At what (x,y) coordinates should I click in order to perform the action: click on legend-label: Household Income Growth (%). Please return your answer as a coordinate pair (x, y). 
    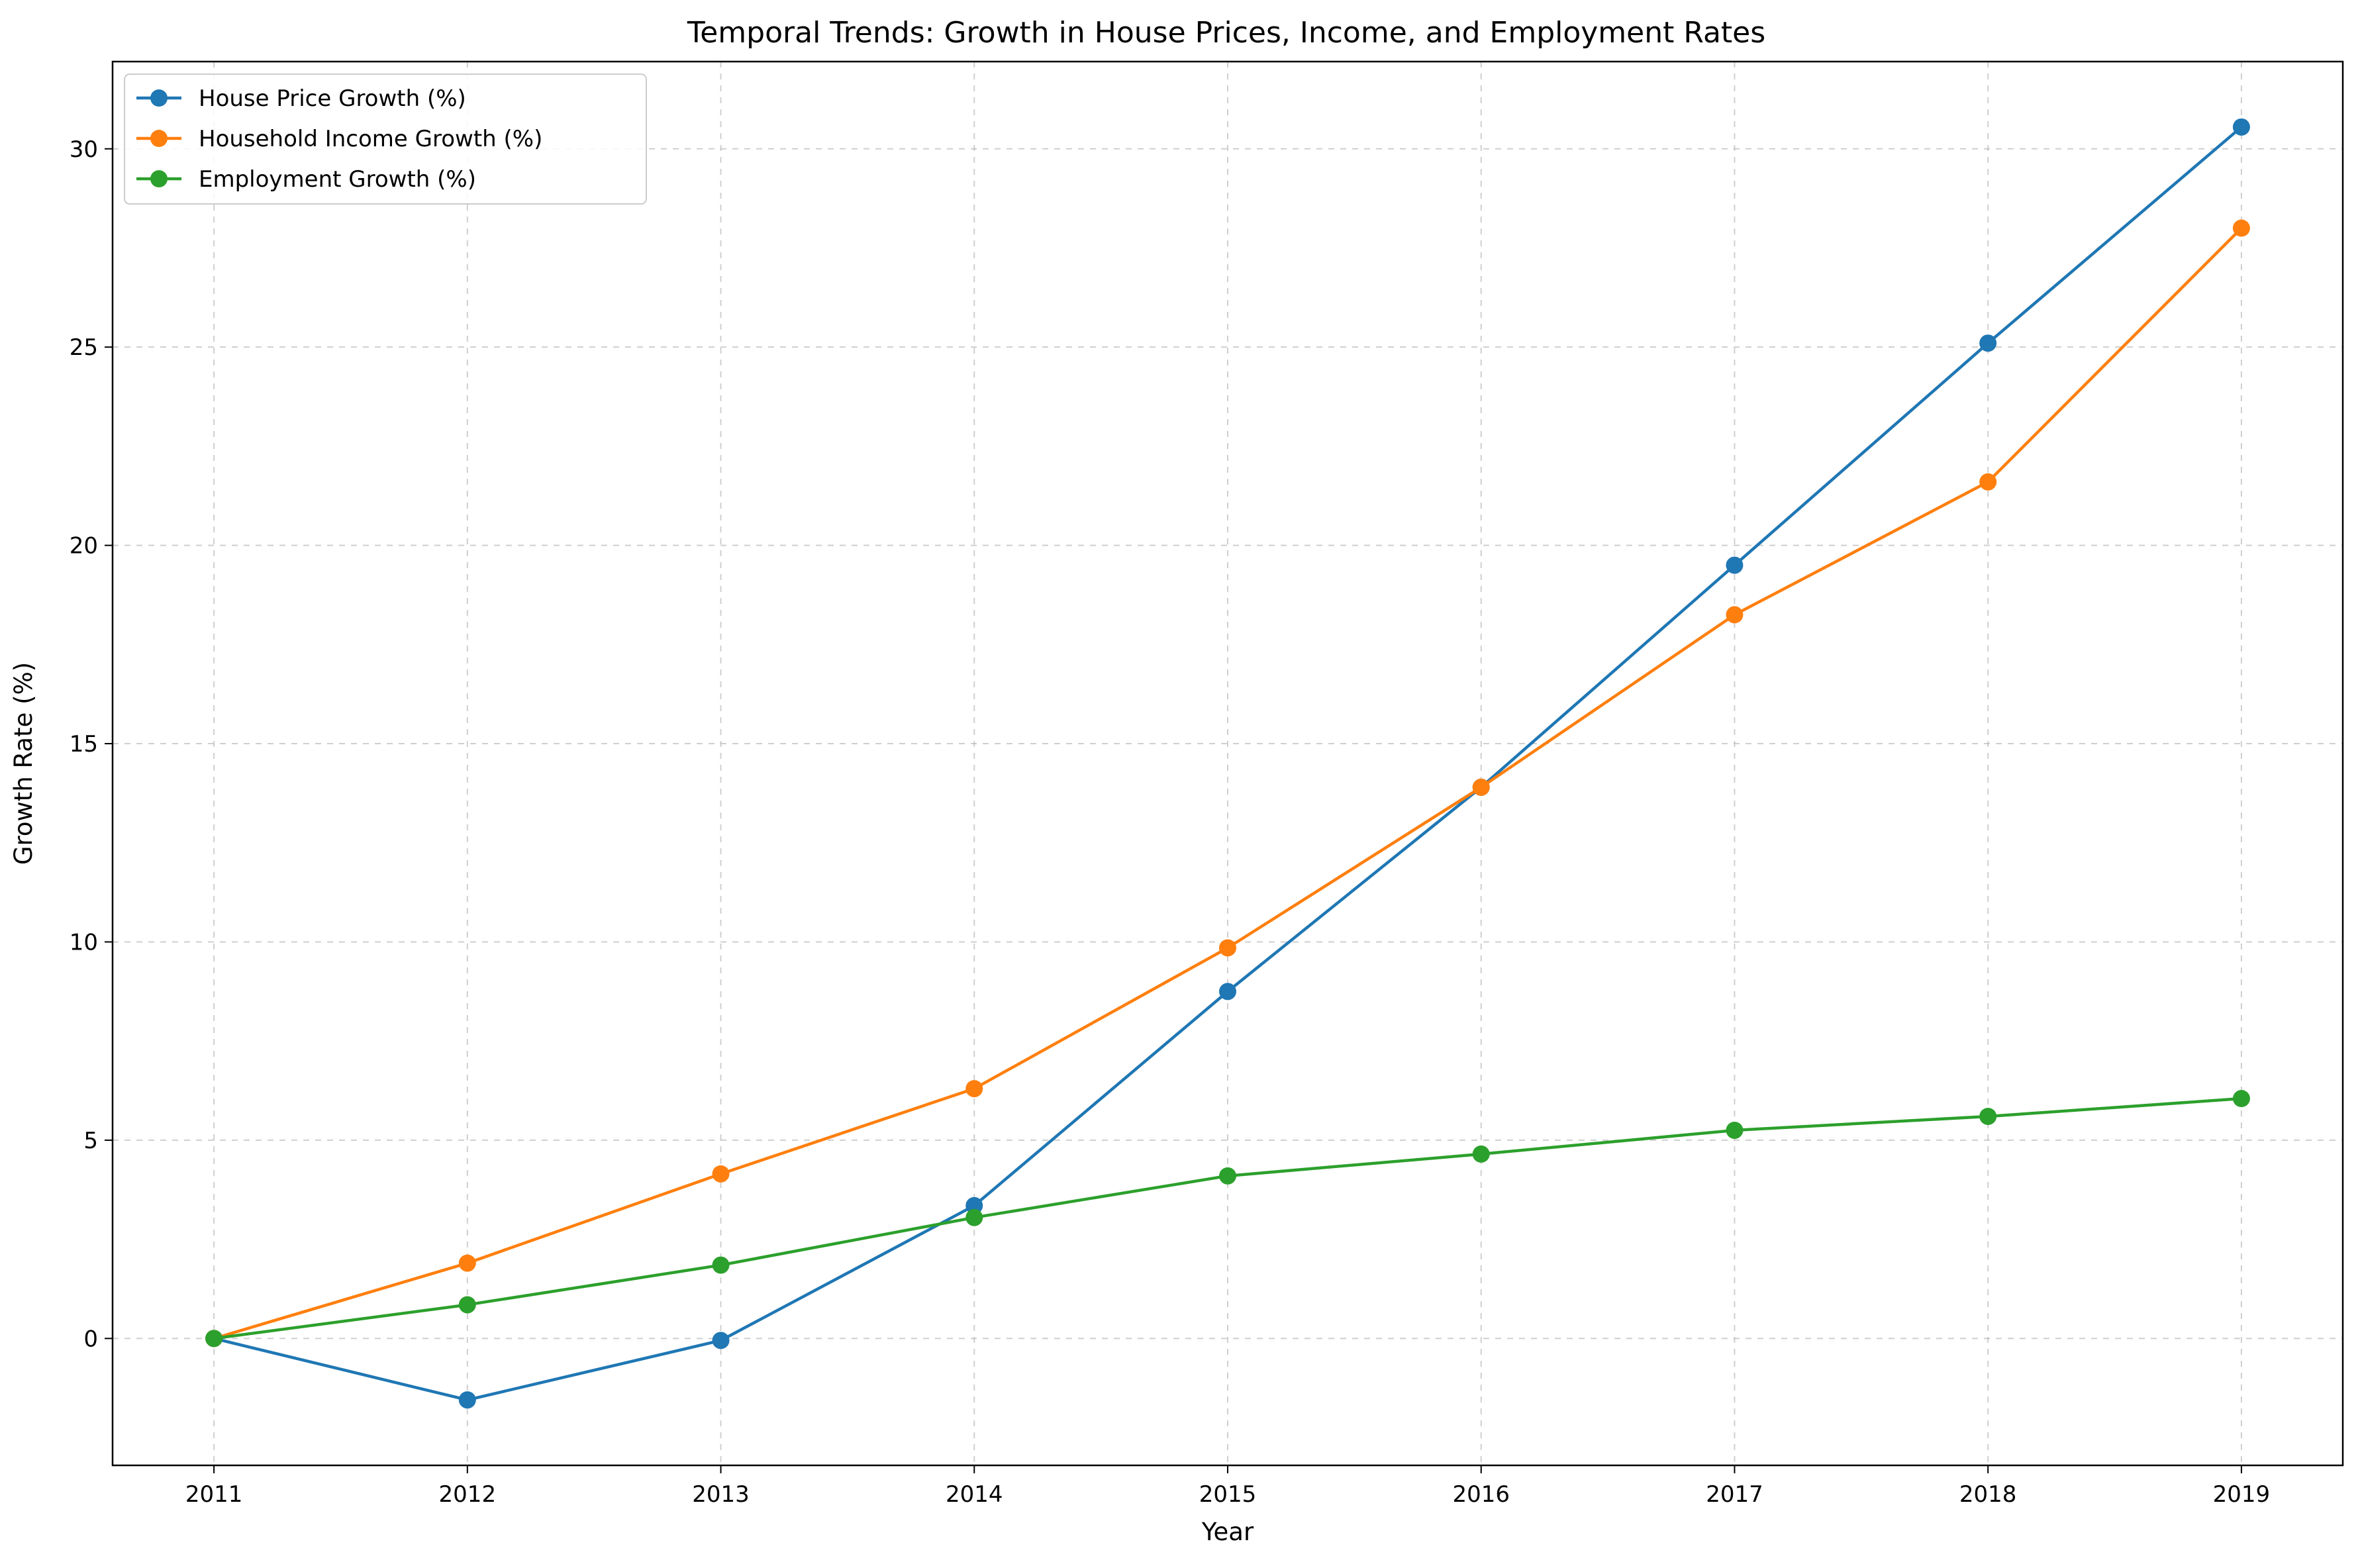
    Looking at the image, I should click on (370, 139).